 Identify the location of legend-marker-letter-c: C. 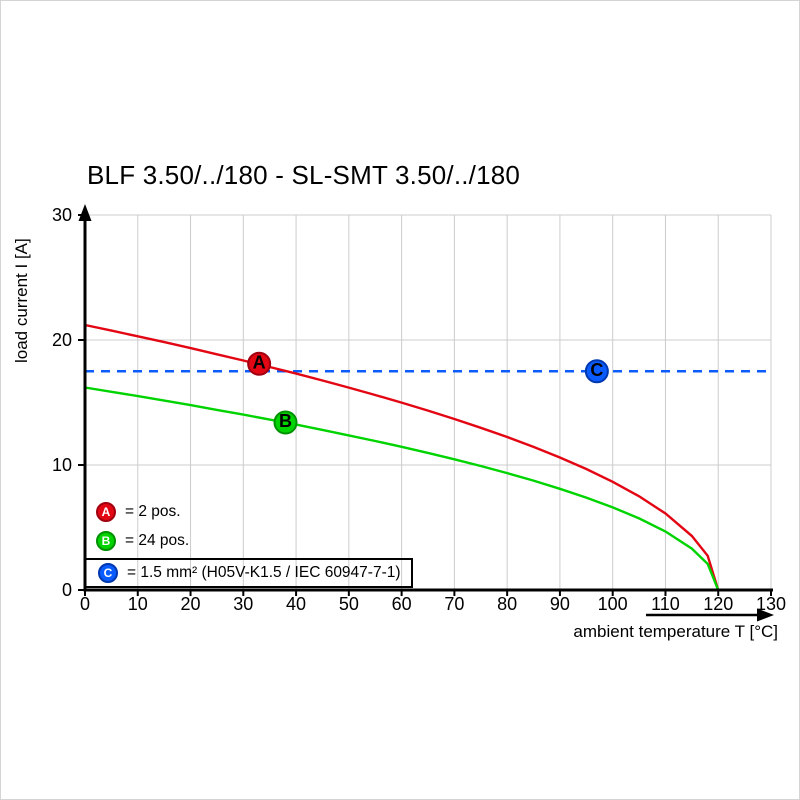
(108, 573).